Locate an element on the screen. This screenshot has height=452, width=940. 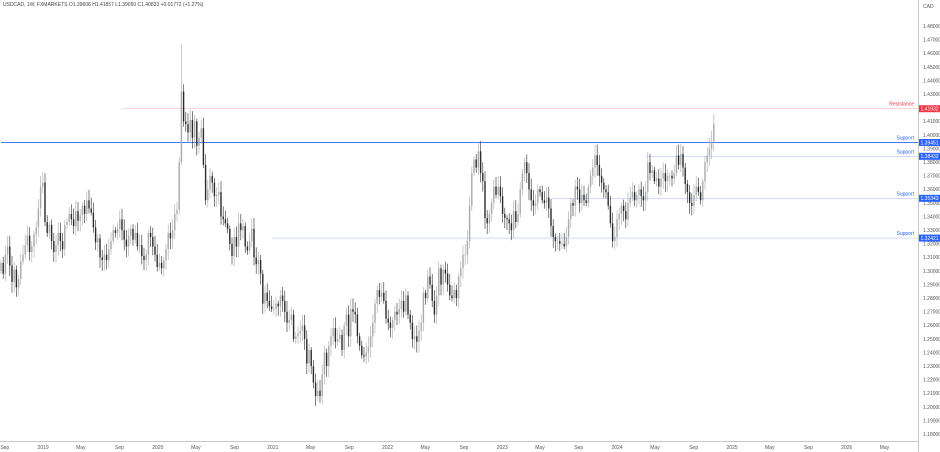
price-tick-label: 1.40000 is located at coordinates (931, 136).